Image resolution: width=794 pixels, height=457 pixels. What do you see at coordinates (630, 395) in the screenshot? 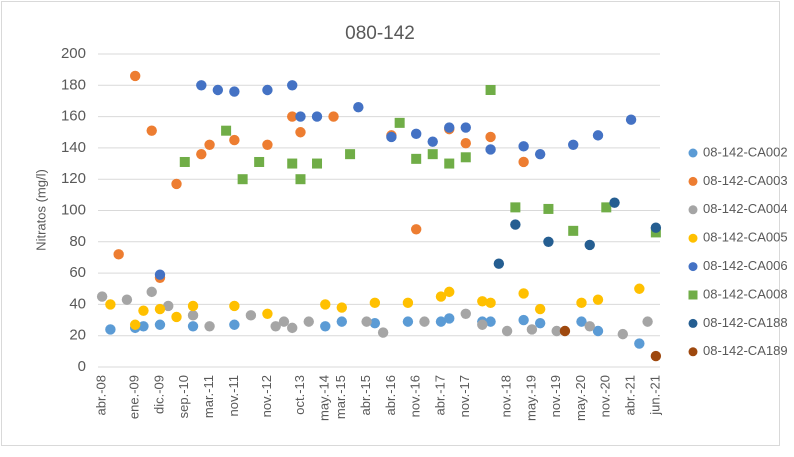
I see `x-tick-label: abr.-21` at bounding box center [630, 395].